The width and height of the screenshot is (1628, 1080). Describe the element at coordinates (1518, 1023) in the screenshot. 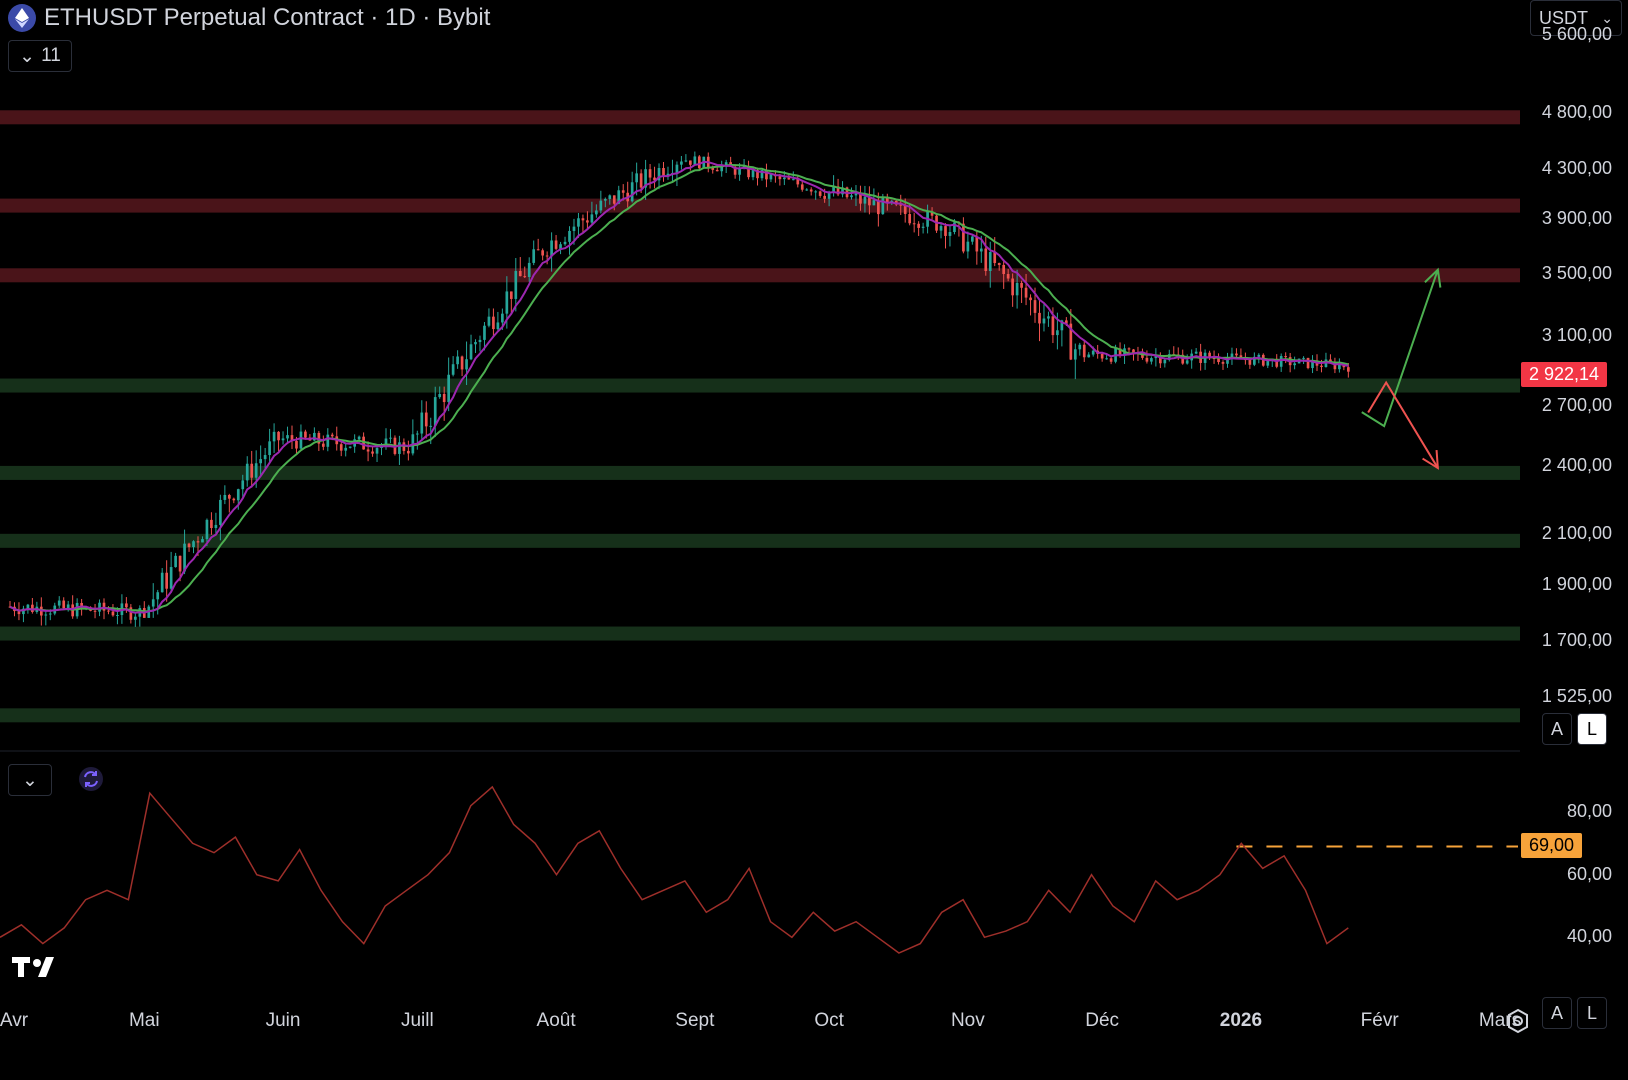

I see `settings-gear-icon` at that location.